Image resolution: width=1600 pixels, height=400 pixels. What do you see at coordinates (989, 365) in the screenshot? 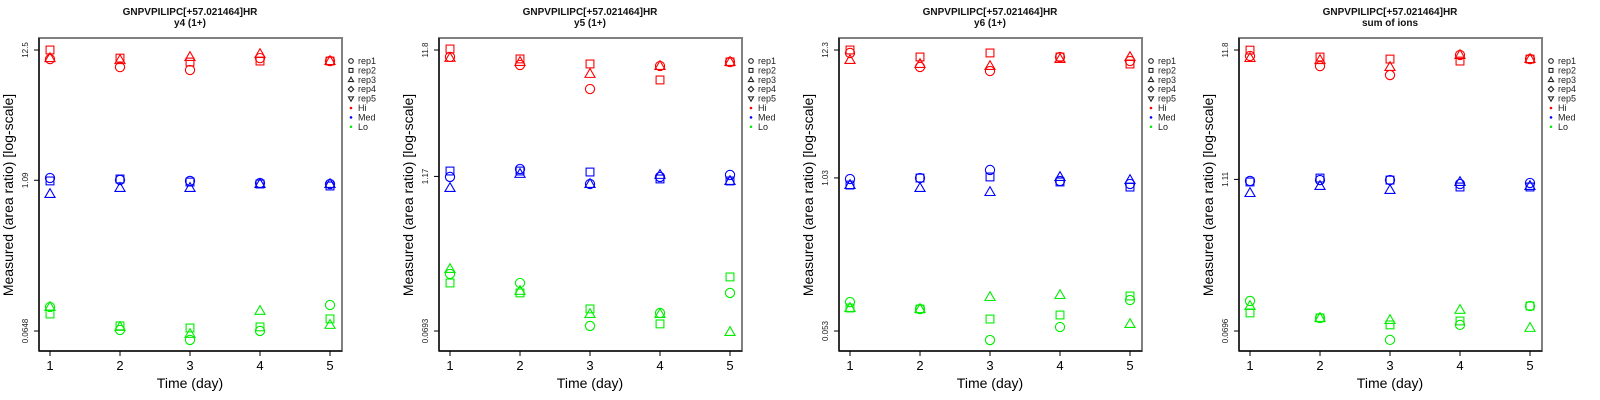
I see `x-tick-label: 3` at bounding box center [989, 365].